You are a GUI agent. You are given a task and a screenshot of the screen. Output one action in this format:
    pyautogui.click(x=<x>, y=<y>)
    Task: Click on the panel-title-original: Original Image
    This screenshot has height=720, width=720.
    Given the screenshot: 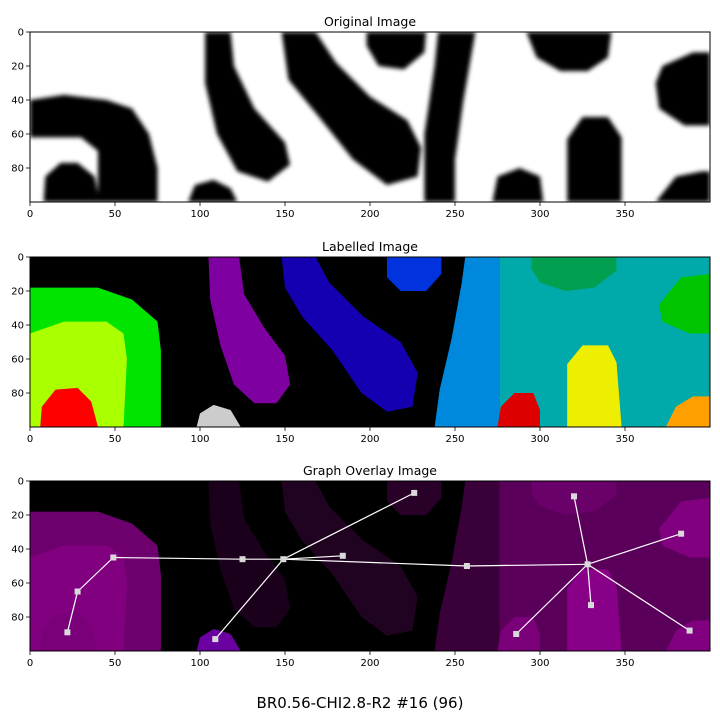 What is the action you would take?
    pyautogui.click(x=370, y=21)
    